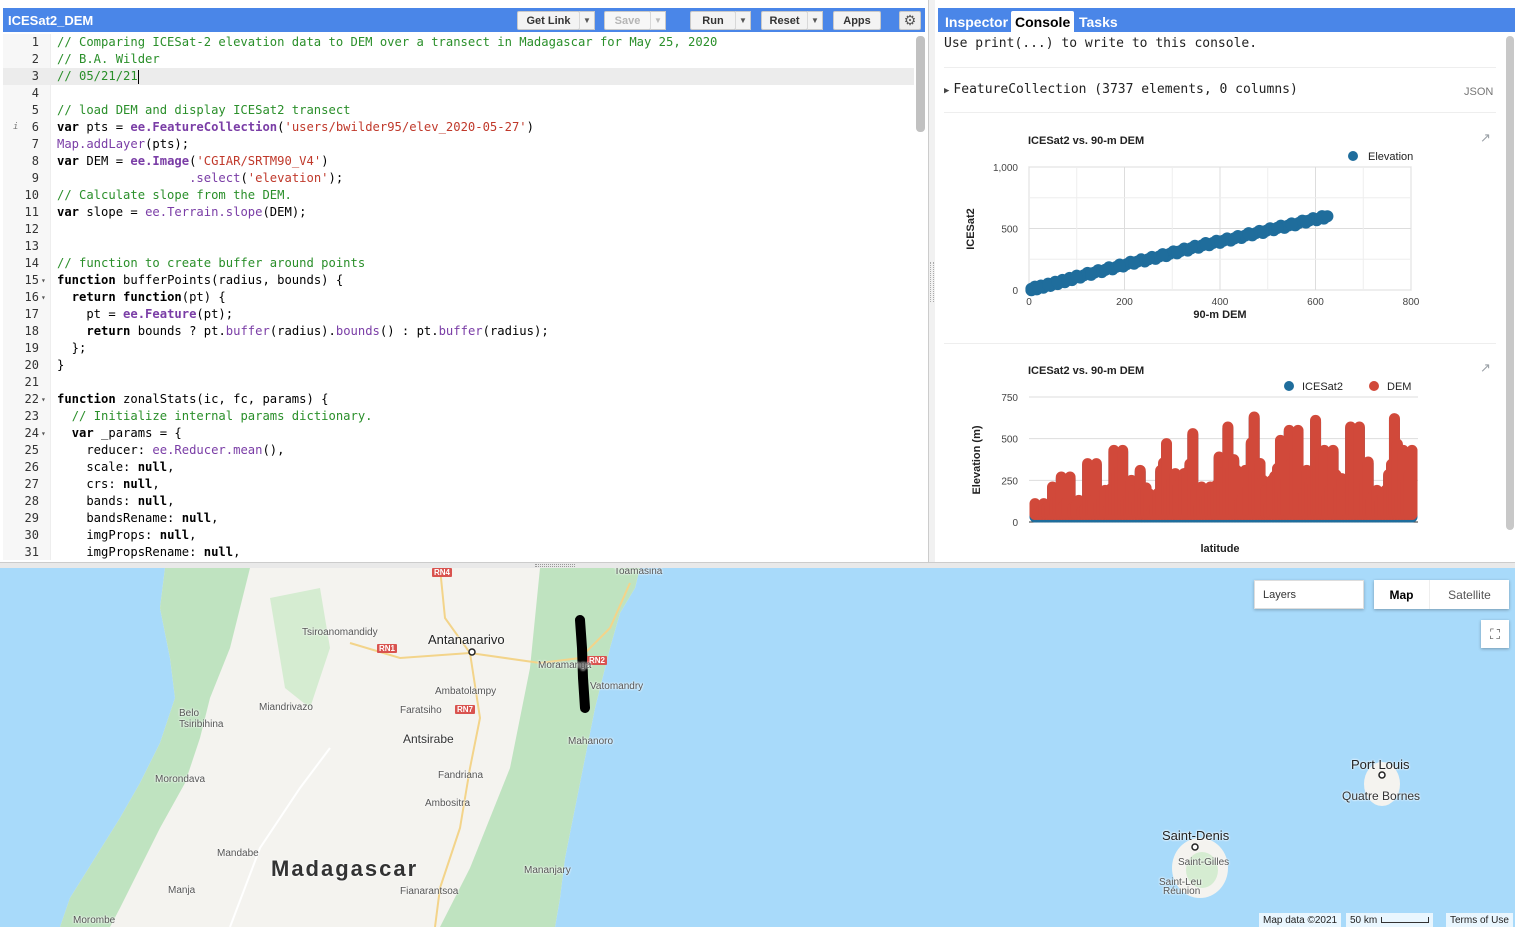  I want to click on fullscreen-icon: ⛶, so click(1495, 633).